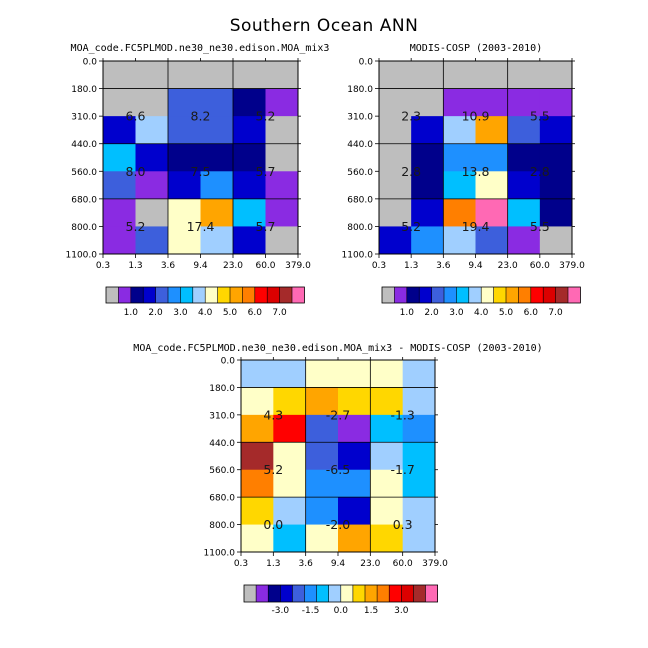 This screenshot has height=648, width=648. I want to click on block-value-label: 17.4, so click(201, 226).